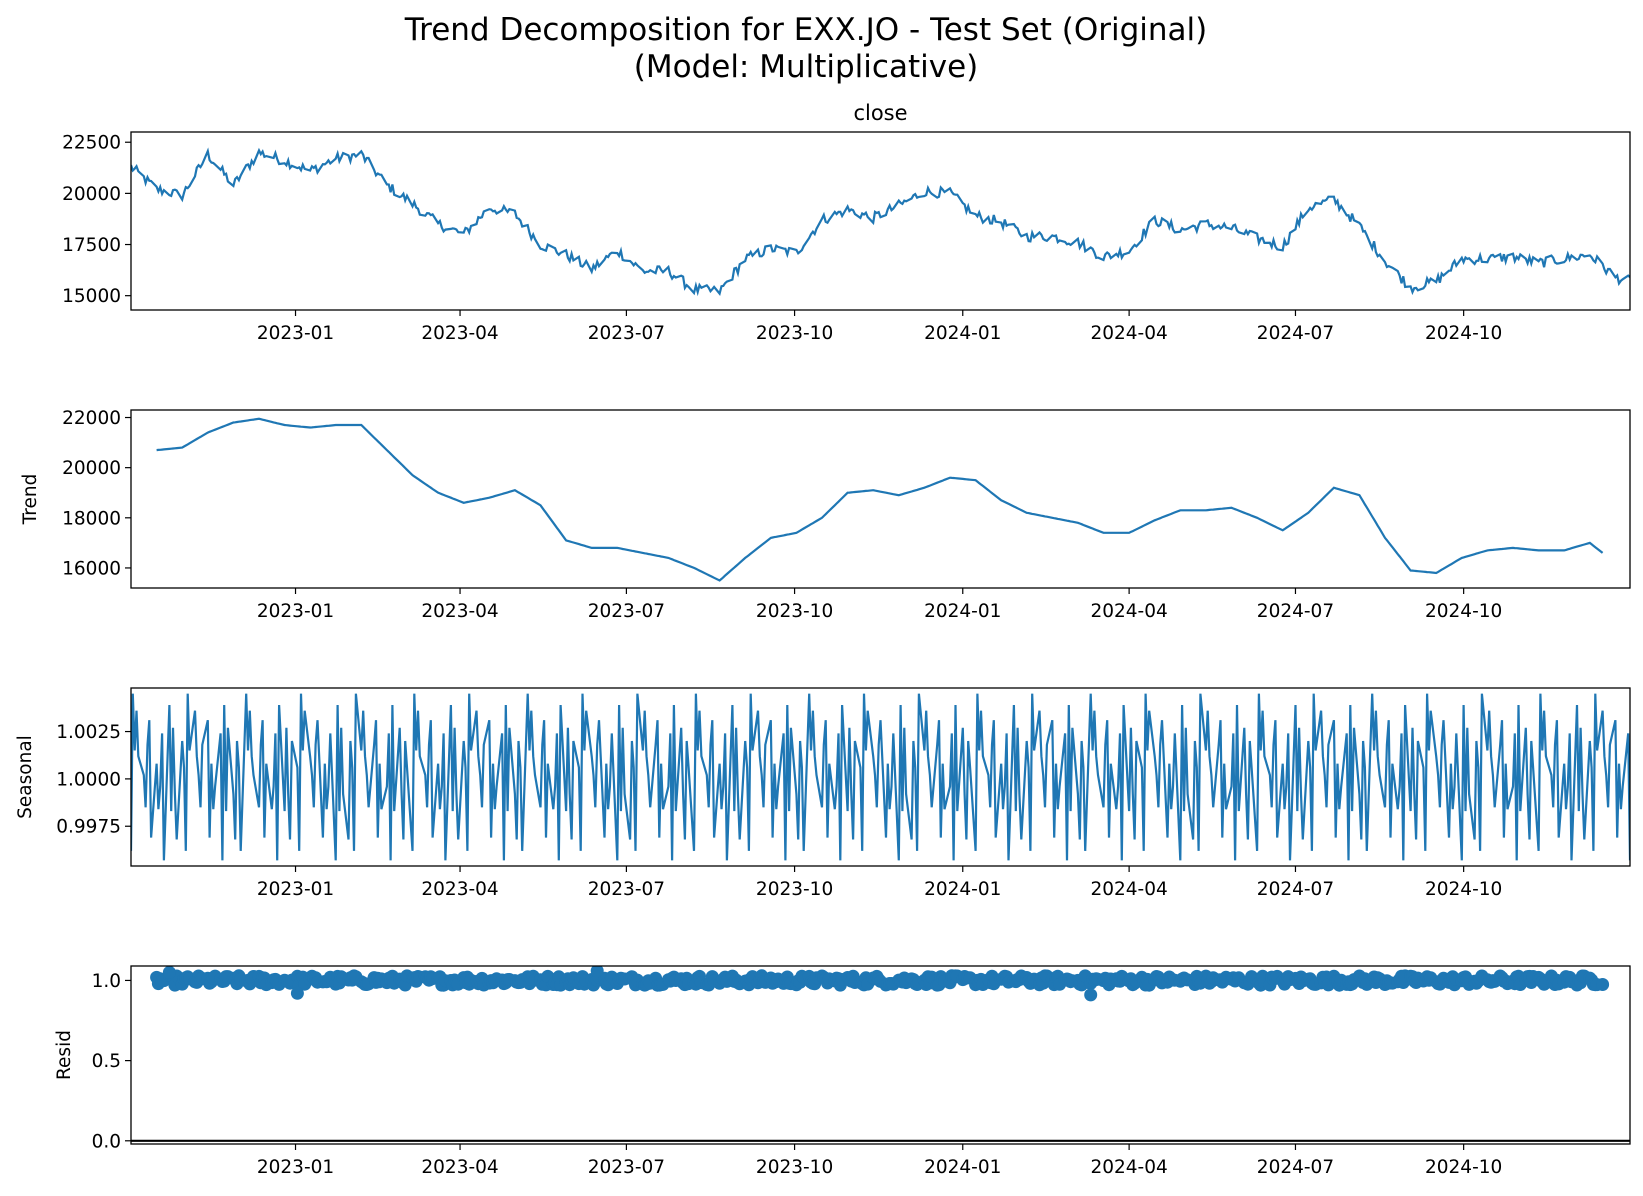 Image resolution: width=1643 pixels, height=1196 pixels. I want to click on y-axis-label: Trend, so click(30, 500).